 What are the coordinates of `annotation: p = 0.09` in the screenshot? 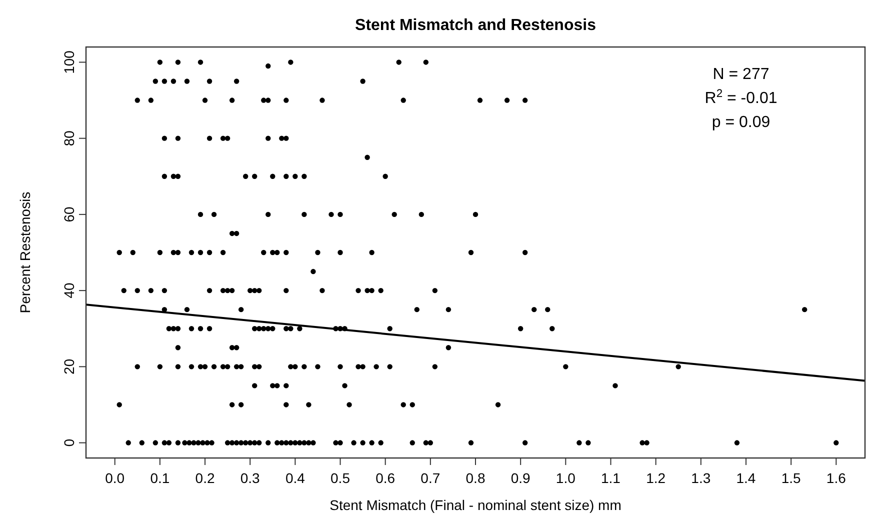 It's located at (741, 122).